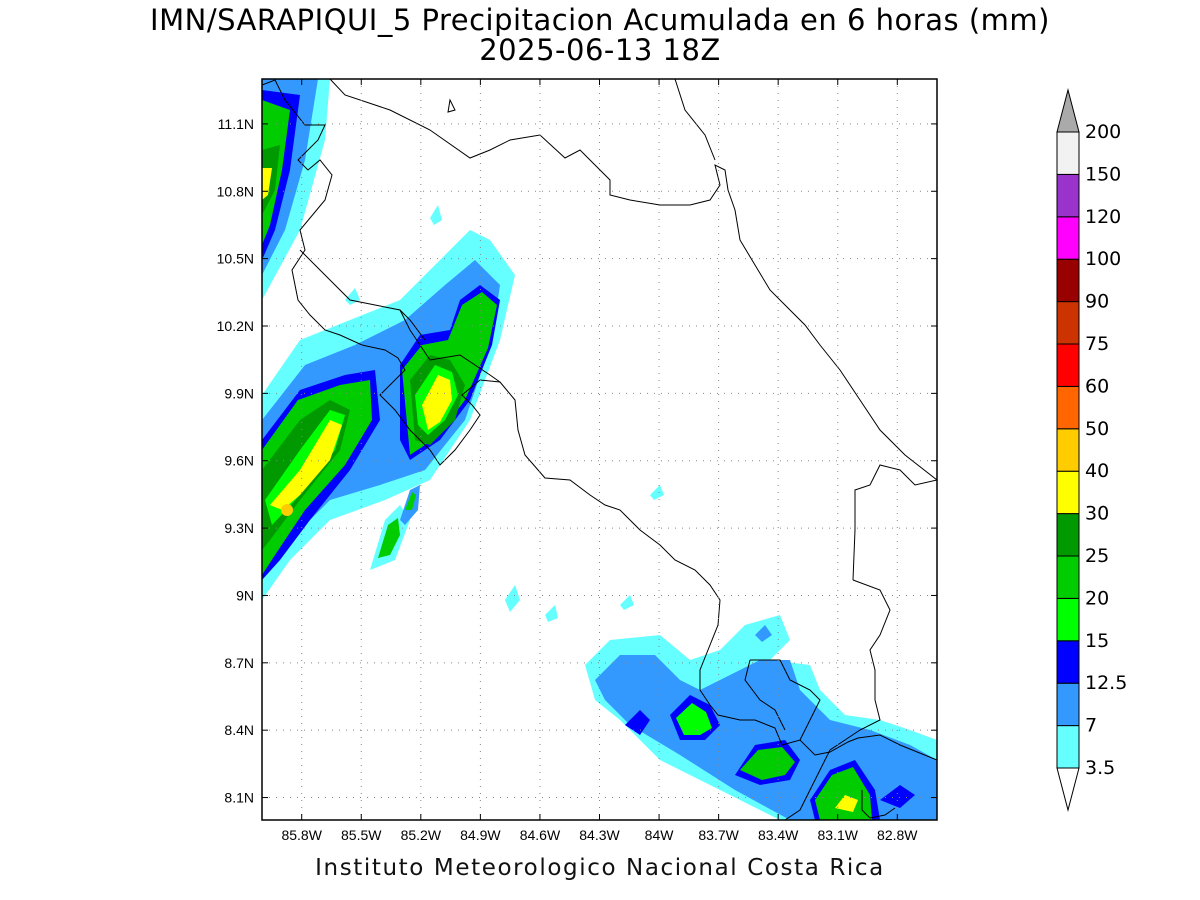 Image resolution: width=1200 pixels, height=900 pixels. I want to click on rain-cell-northwest-top, so click(296, 189).